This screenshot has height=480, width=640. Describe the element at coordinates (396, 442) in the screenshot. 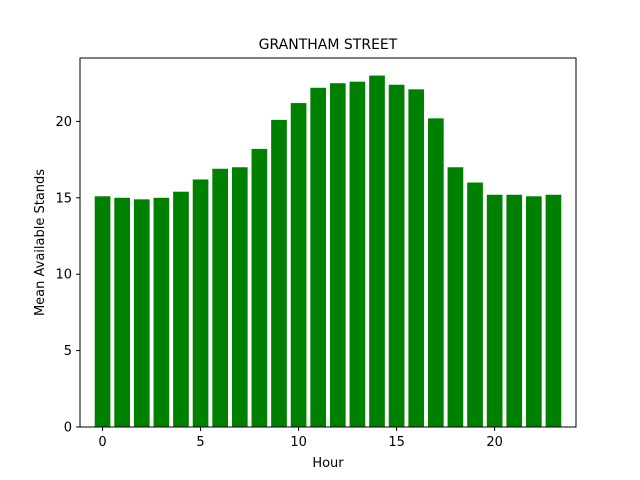

I see `x-tick-label: 15` at that location.